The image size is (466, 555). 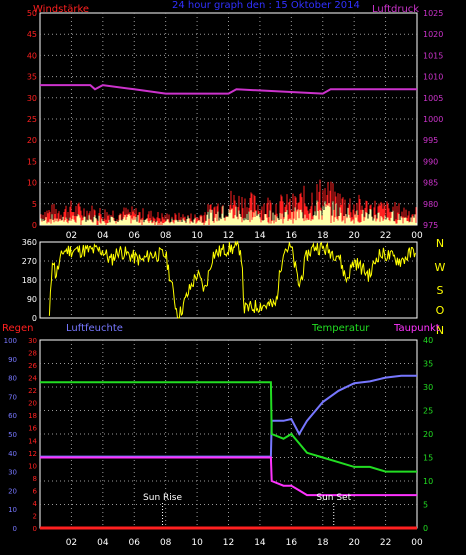 I want to click on pressure-tick-label: 1010, so click(x=433, y=77).